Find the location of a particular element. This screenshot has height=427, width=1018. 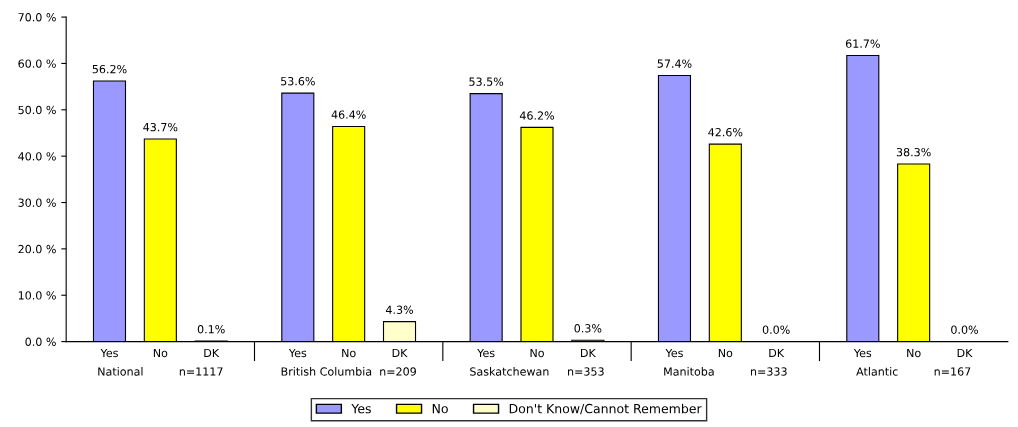

y-tick-label: 60.0 % is located at coordinates (37, 63).